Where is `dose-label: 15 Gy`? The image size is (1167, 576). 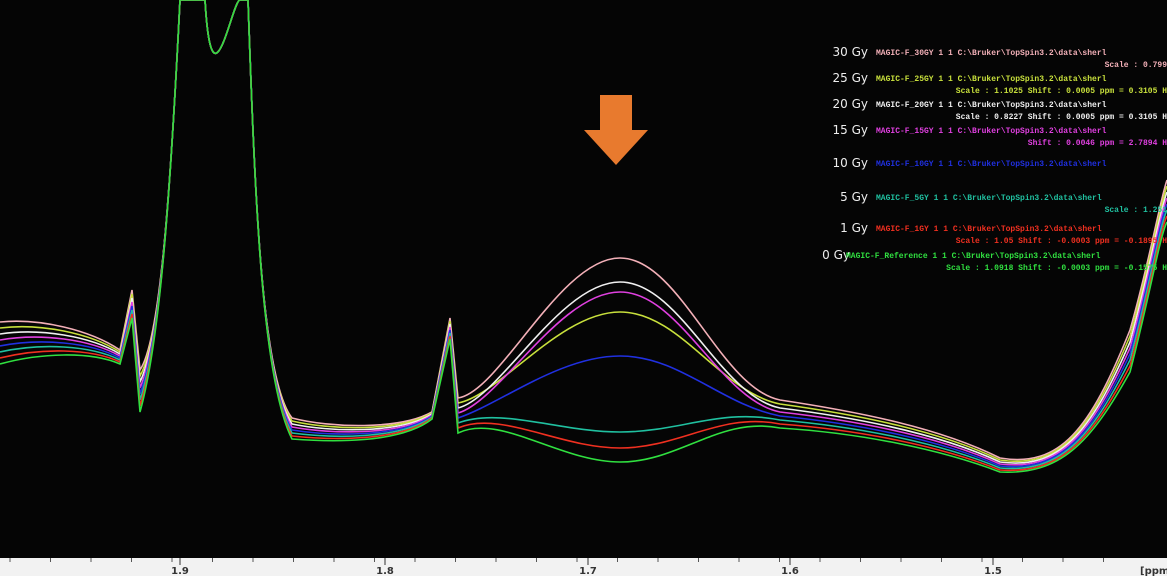 dose-label: 15 Gy is located at coordinates (850, 130).